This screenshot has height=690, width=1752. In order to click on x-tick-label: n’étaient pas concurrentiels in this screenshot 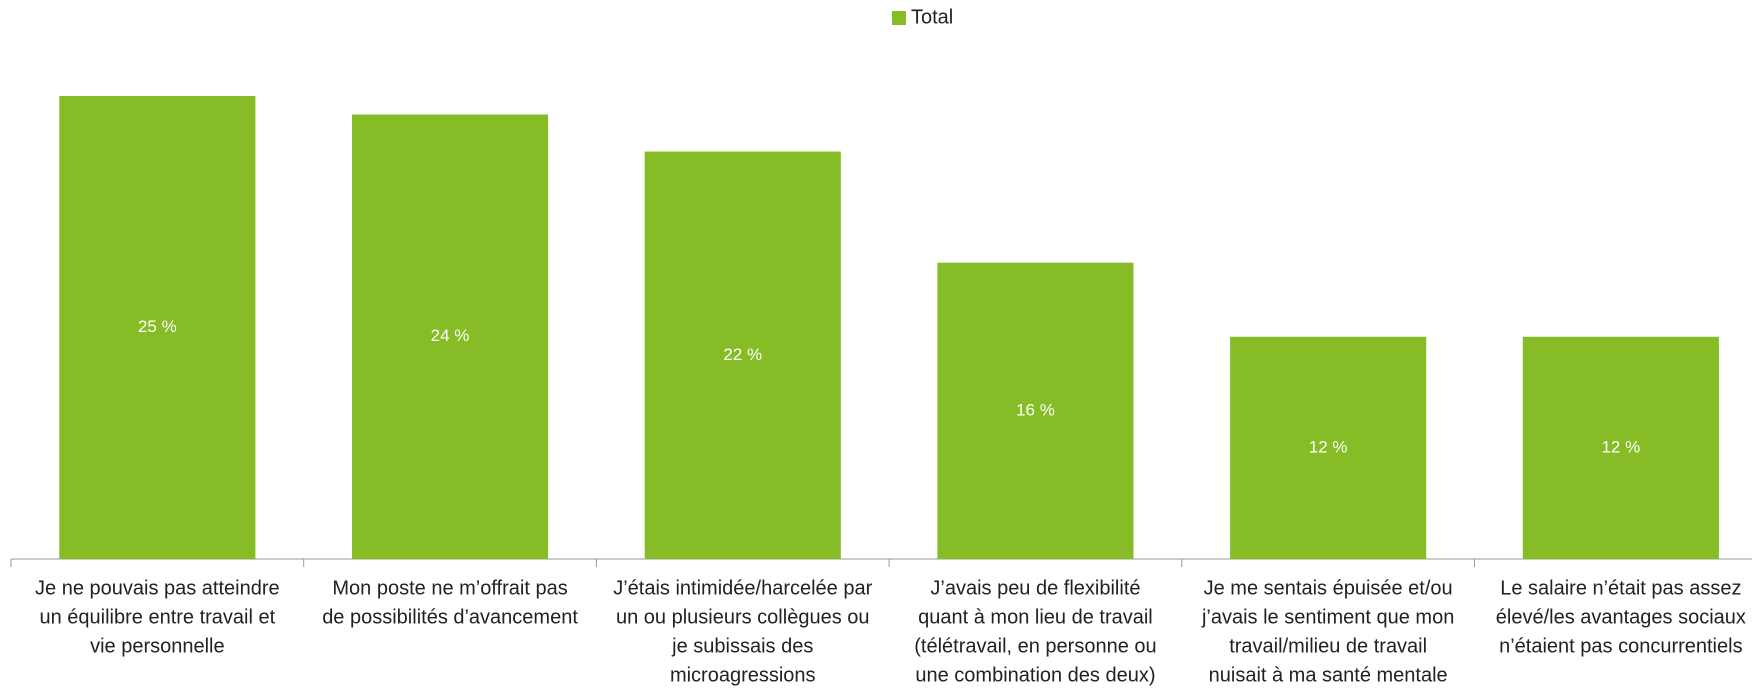, I will do `click(1620, 646)`.